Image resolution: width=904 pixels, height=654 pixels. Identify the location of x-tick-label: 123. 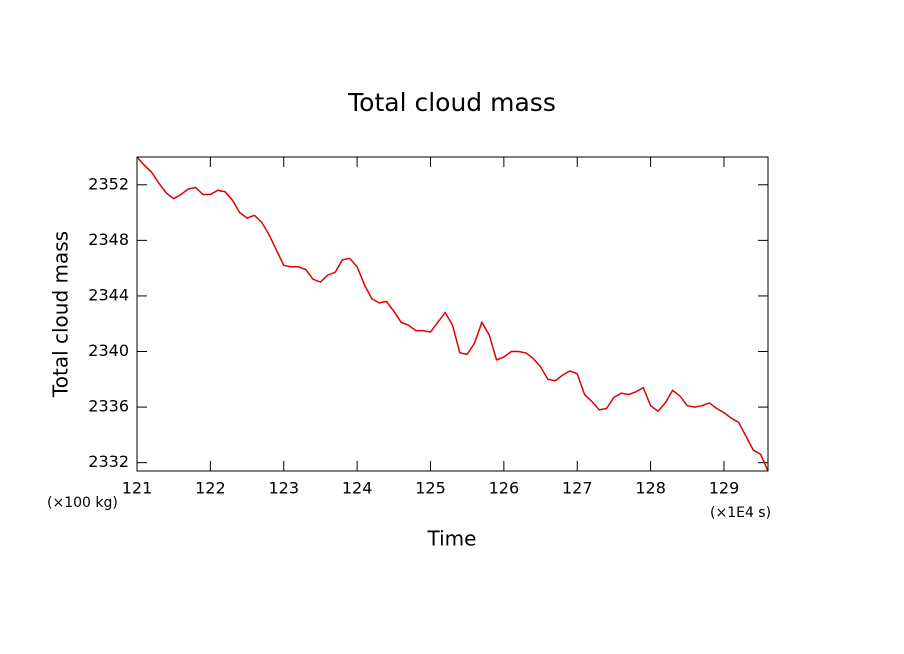
(283, 488).